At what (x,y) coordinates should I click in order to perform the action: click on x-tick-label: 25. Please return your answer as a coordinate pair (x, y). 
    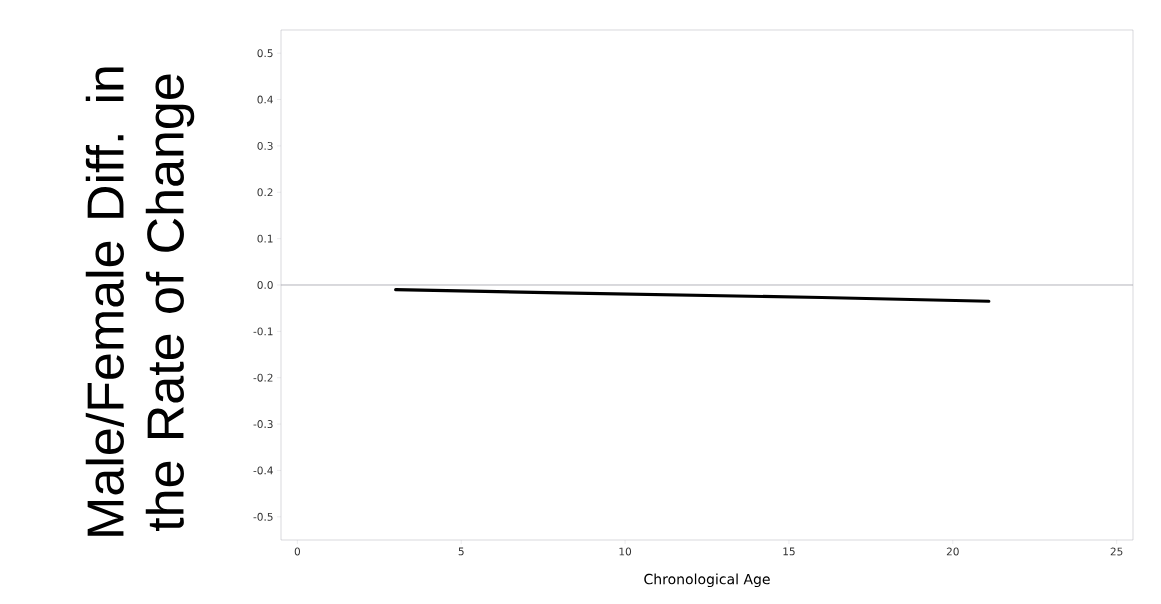
    Looking at the image, I should click on (1116, 551).